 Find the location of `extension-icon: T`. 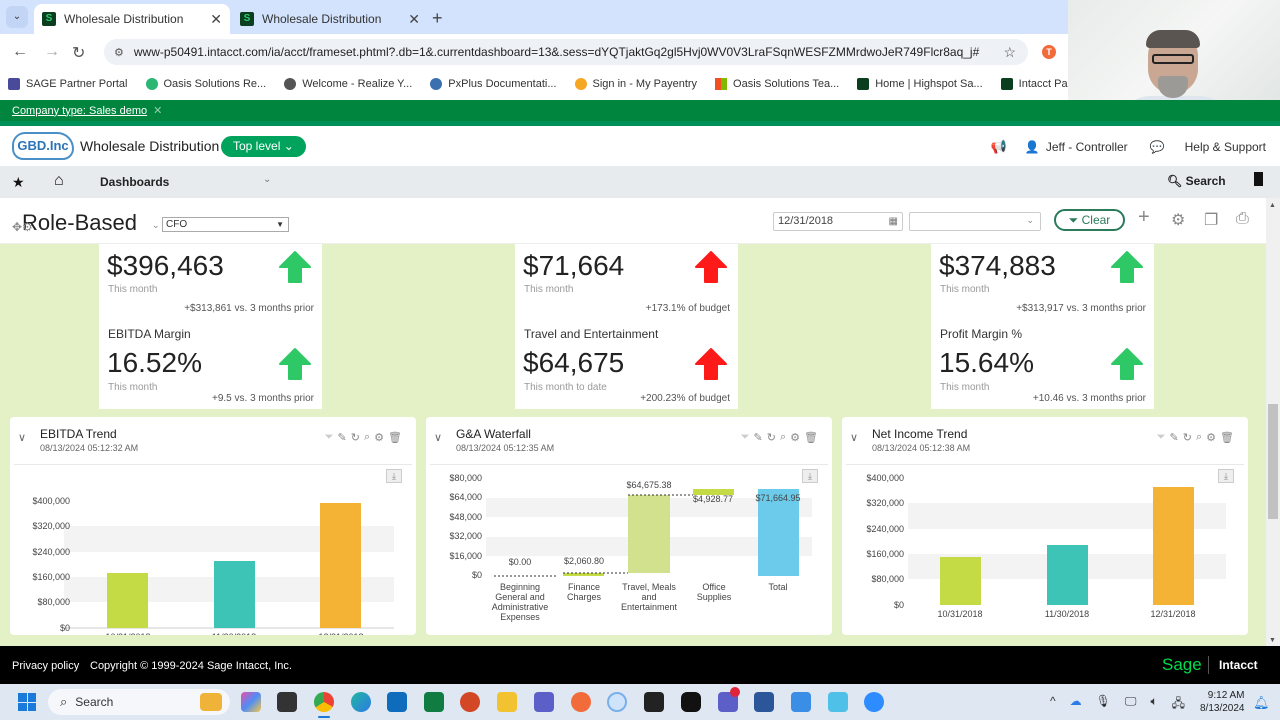

extension-icon: T is located at coordinates (1049, 52).